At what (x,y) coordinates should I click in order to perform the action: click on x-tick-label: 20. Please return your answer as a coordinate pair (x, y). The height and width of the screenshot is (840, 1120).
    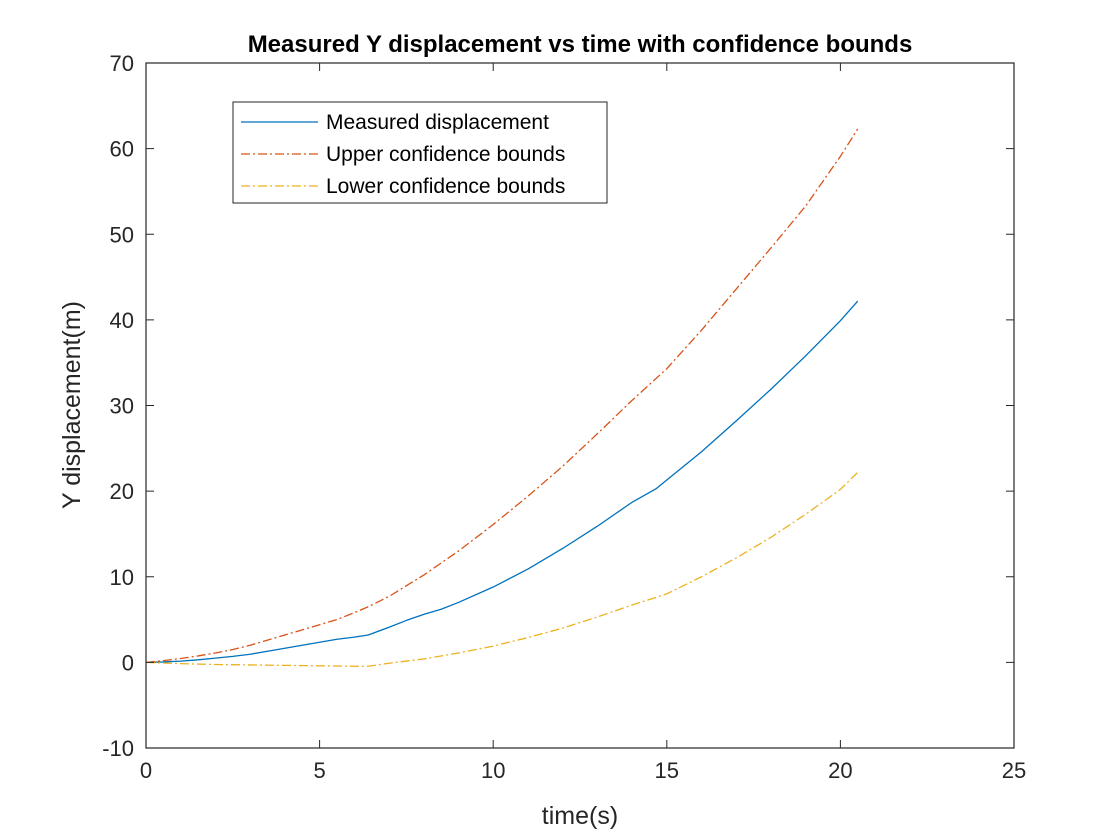
    Looking at the image, I should click on (840, 770).